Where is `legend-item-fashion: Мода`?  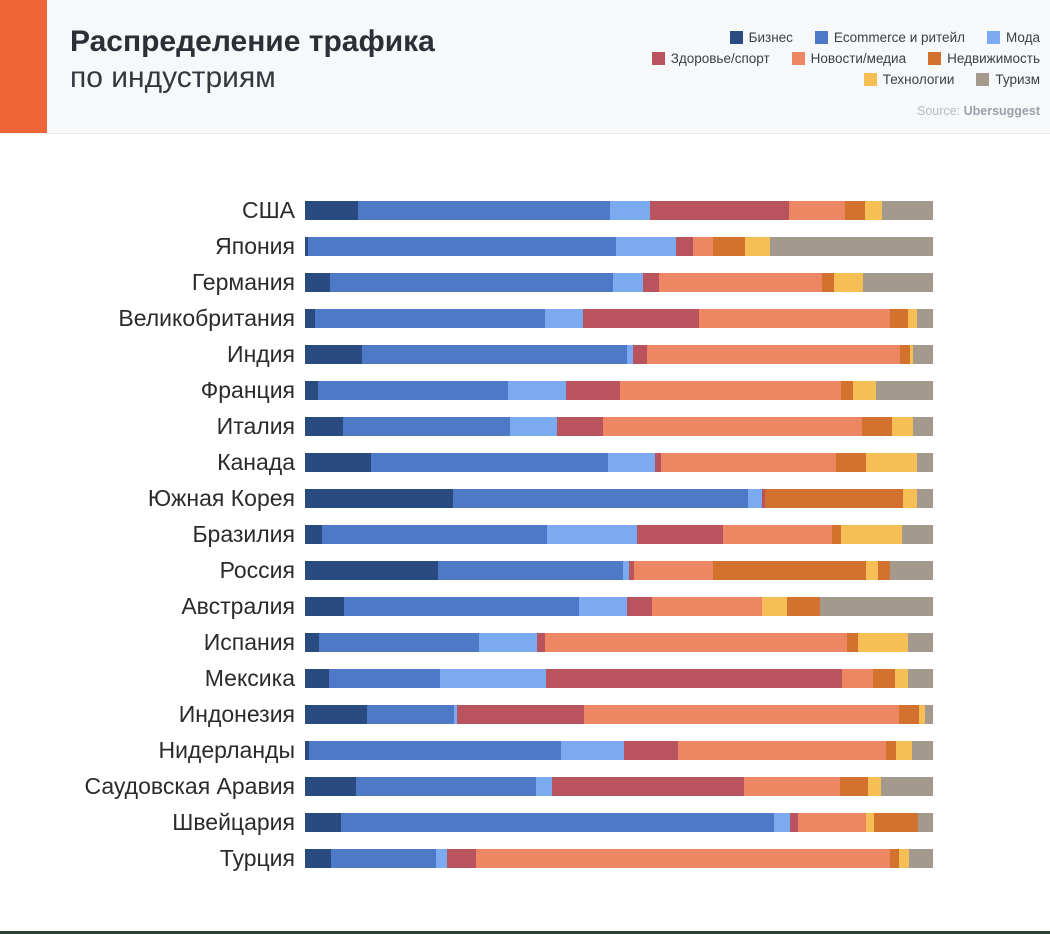
legend-item-fashion: Мода is located at coordinates (1013, 37).